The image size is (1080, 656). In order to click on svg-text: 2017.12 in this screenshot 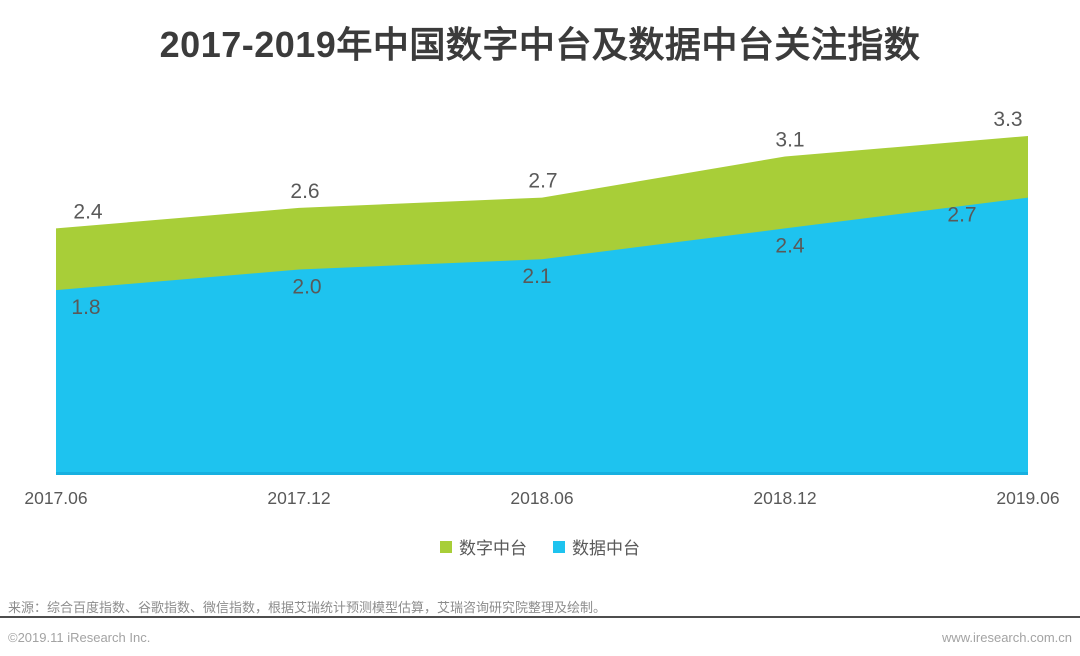, I will do `click(298, 498)`.